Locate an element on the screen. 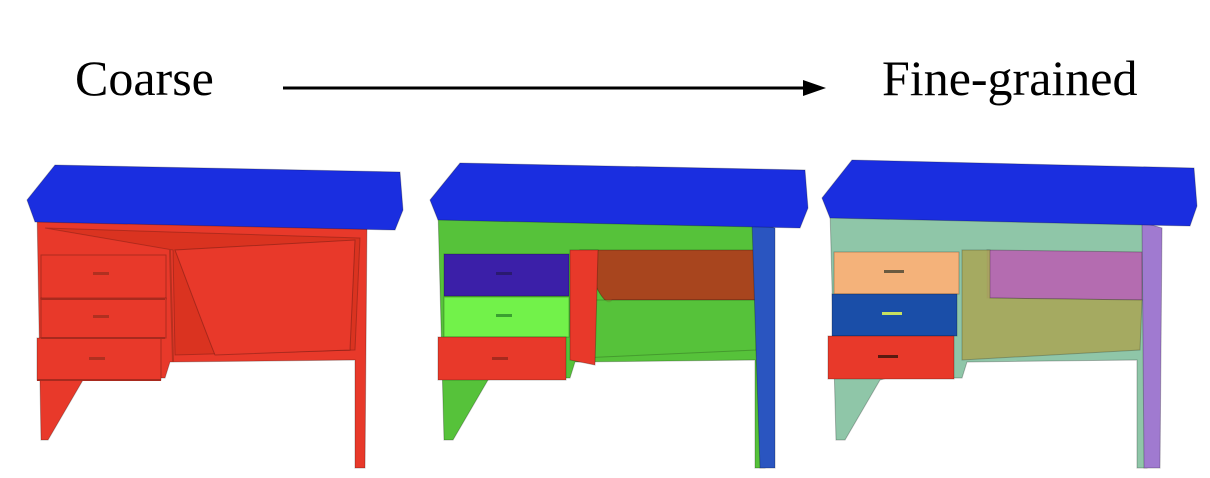 This screenshot has height=478, width=1210. coarse-label: Coarse is located at coordinates (144, 78).